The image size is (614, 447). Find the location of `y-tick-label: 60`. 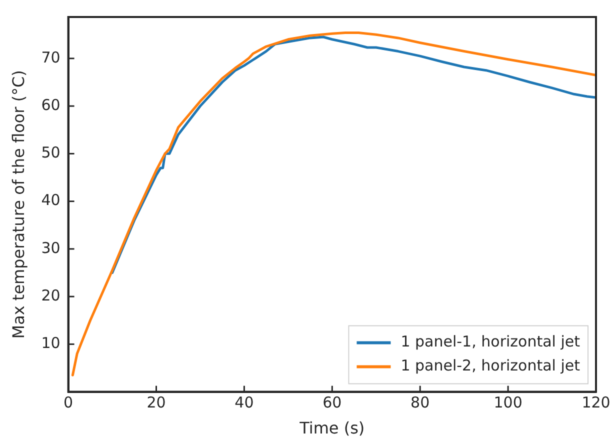

y-tick-label: 60 is located at coordinates (50, 105).